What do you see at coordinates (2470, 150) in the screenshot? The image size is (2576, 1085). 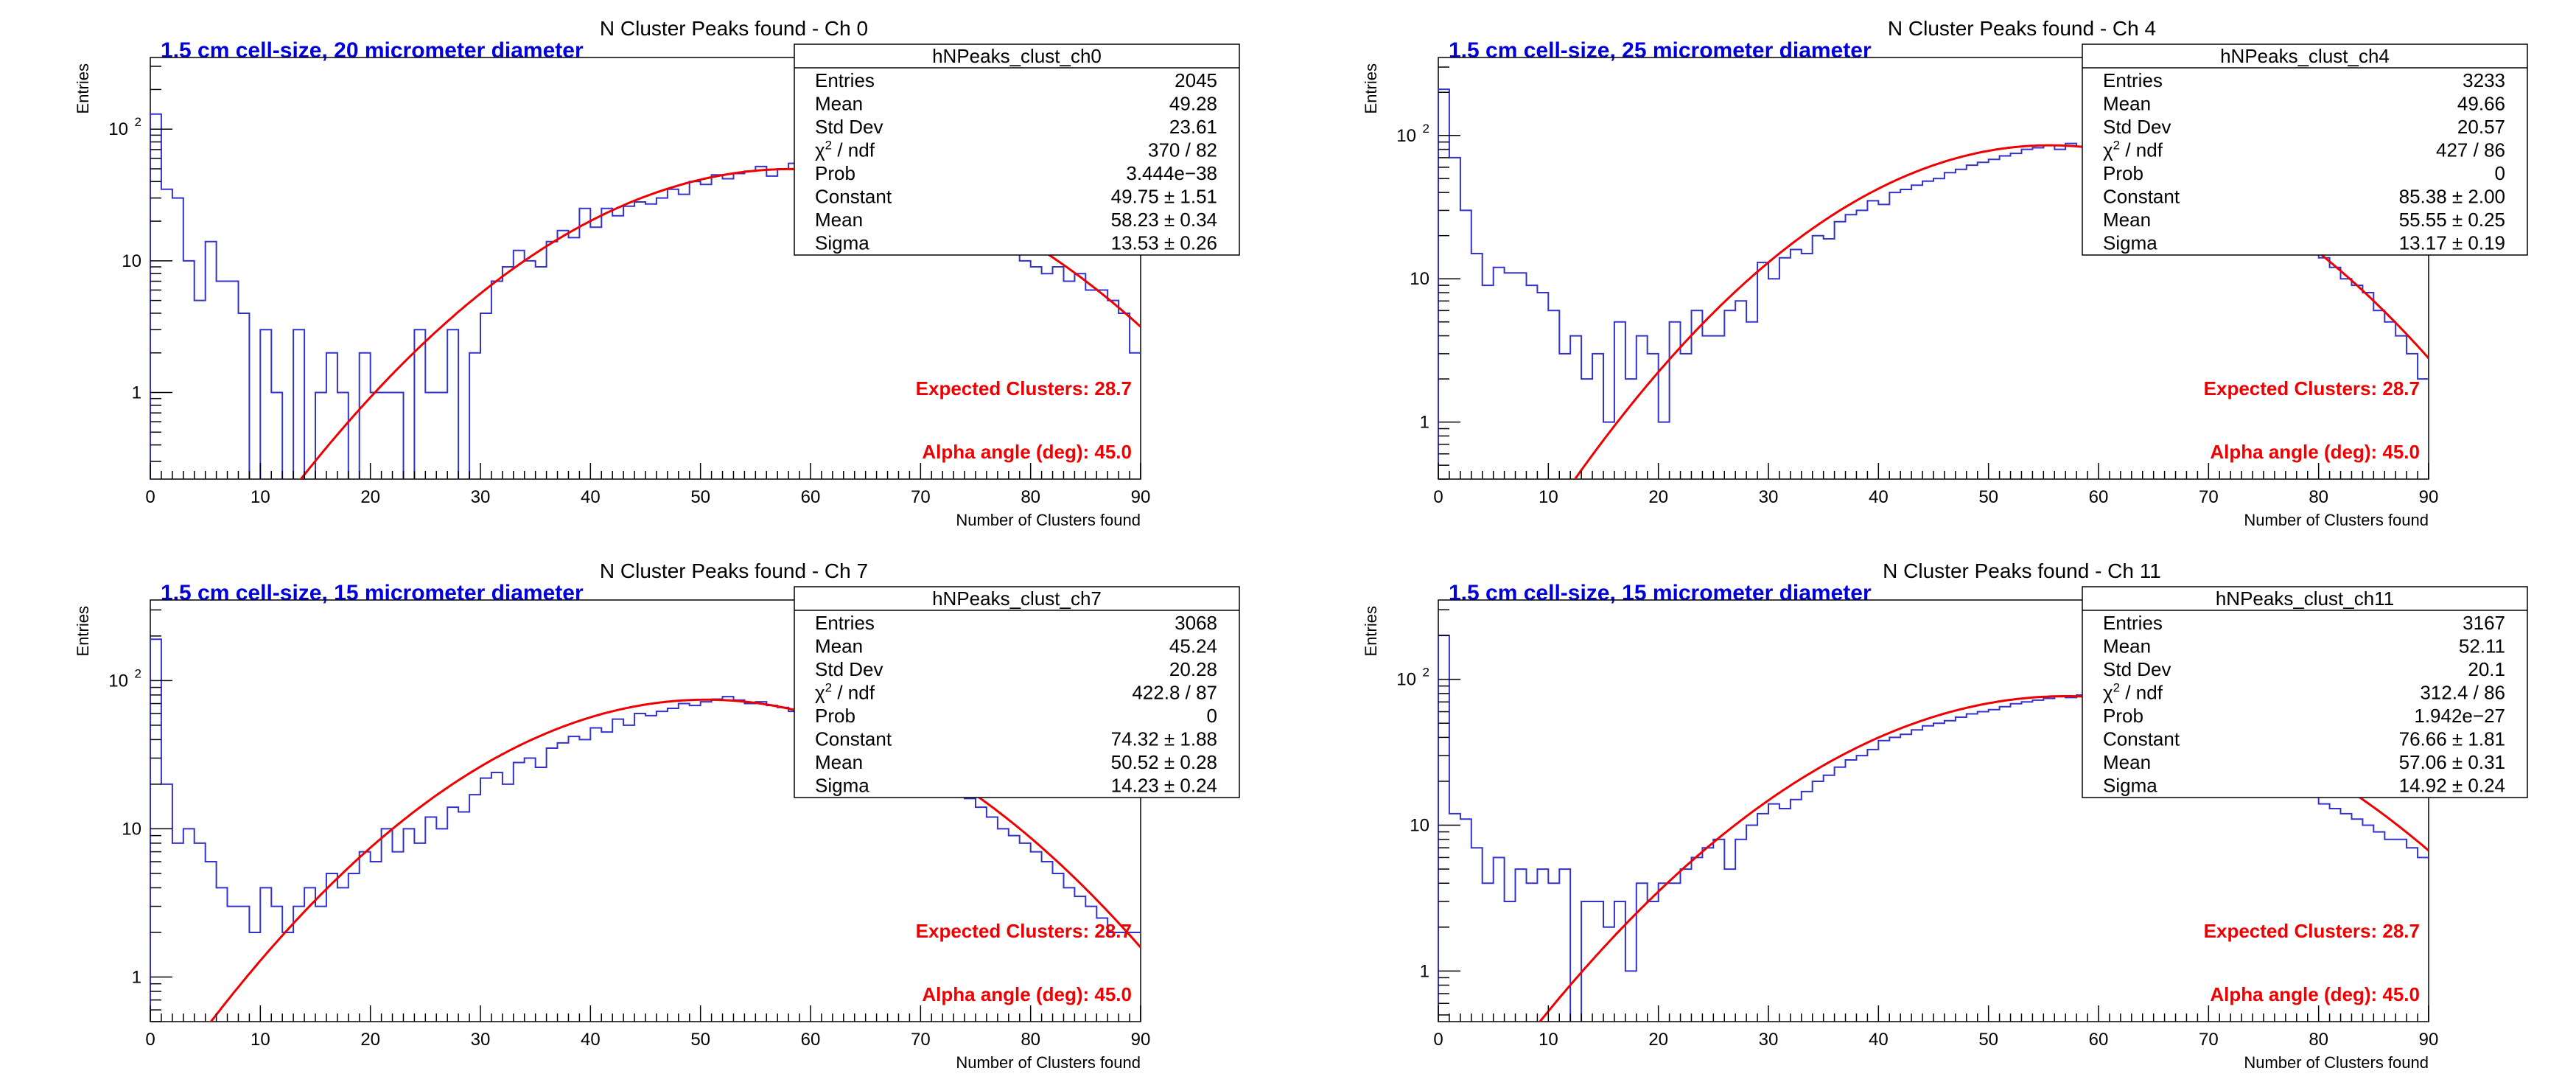 I see `stats-value: 427 / 86` at bounding box center [2470, 150].